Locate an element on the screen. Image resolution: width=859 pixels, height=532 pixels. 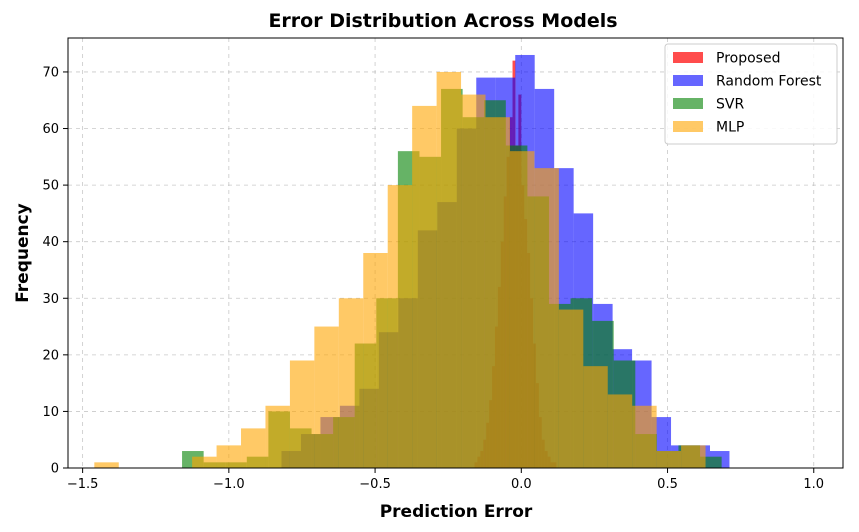
legend-label: Random Forest is located at coordinates (769, 82).